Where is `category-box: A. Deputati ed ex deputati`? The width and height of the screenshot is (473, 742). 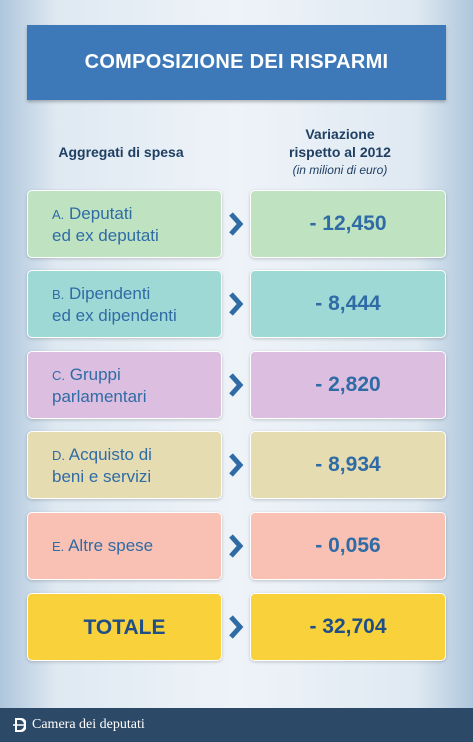 category-box: A. Deputati ed ex deputati is located at coordinates (124, 224).